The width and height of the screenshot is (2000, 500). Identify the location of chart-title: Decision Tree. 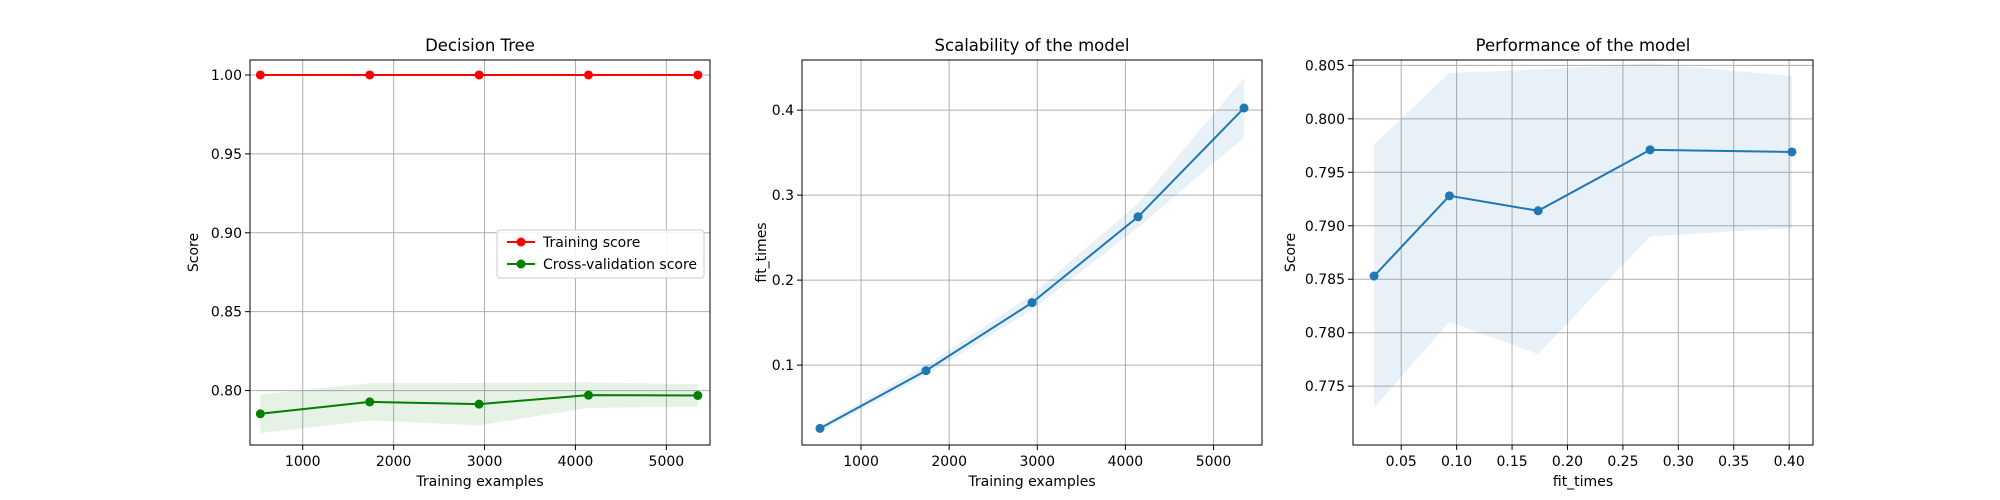
(480, 45).